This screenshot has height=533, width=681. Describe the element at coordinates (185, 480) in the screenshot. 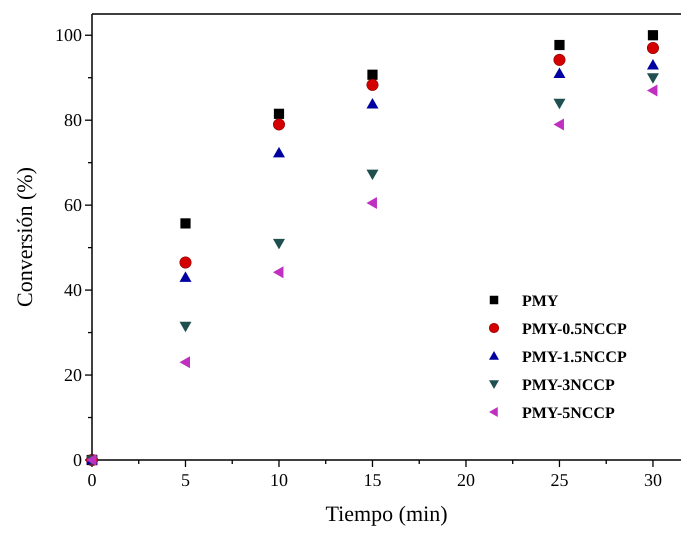

I see `x-tick-label: 5` at that location.